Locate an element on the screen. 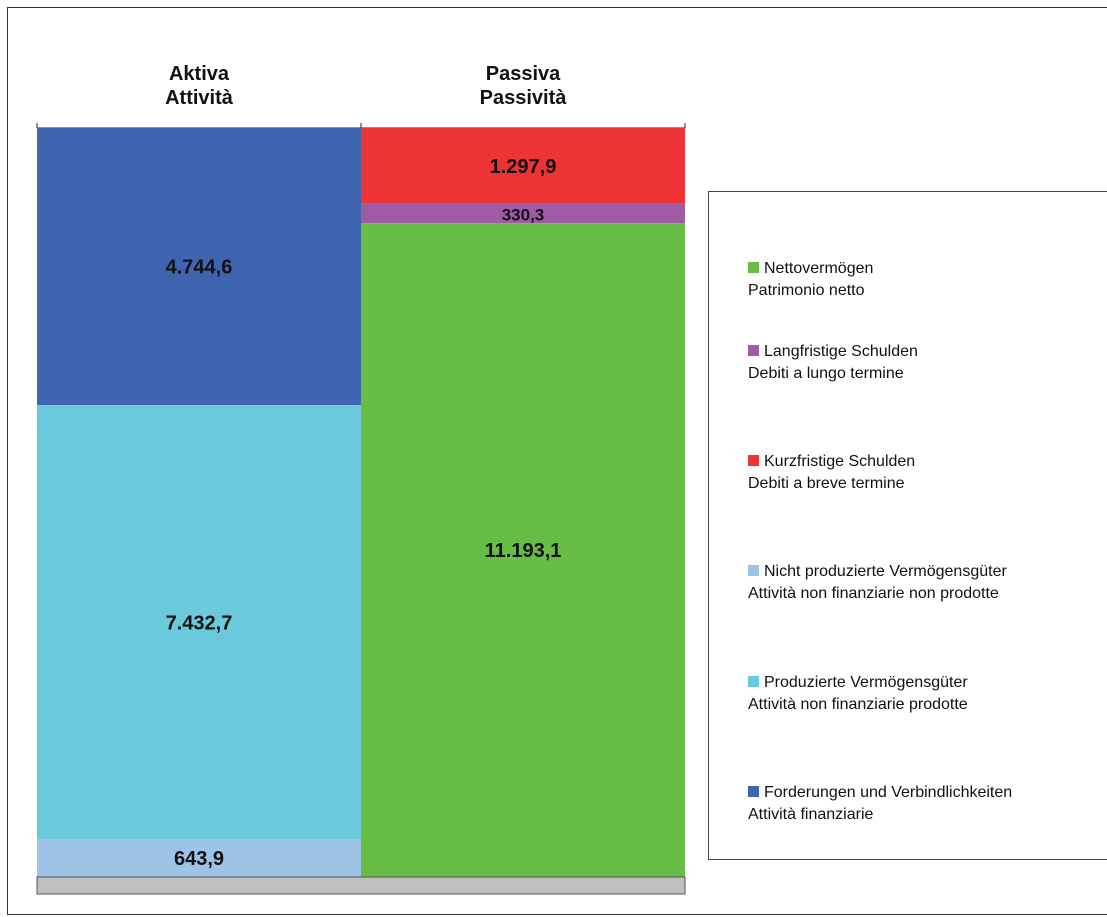 Image resolution: width=1107 pixels, height=917 pixels. bar-segment-short is located at coordinates (523, 166).